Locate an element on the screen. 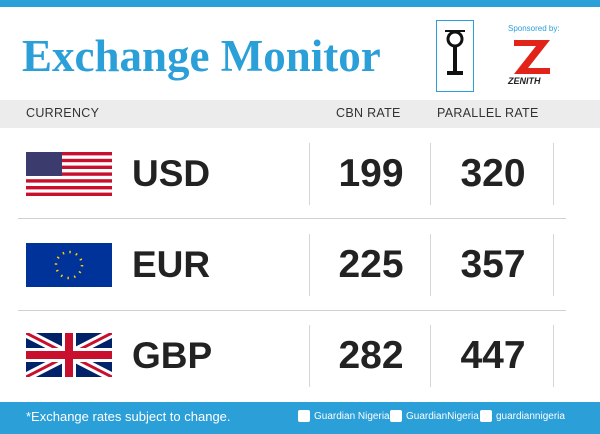 This screenshot has width=600, height=434. currency-code: EUR is located at coordinates (171, 264).